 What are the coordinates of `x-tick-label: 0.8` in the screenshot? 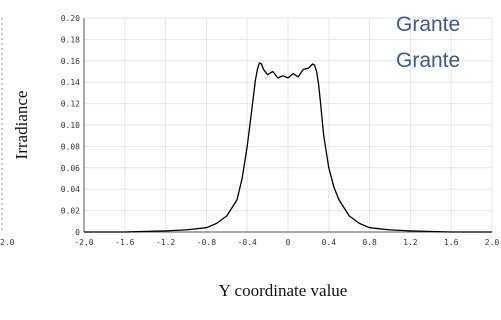 It's located at (369, 242).